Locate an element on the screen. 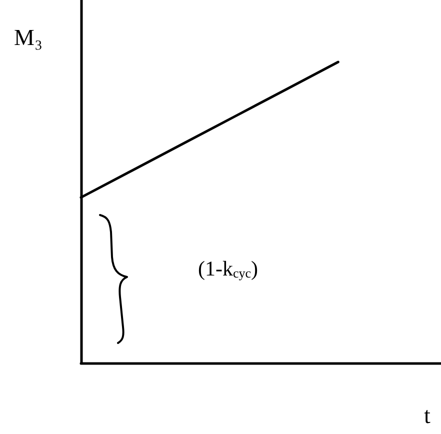 The height and width of the screenshot is (434, 441). annotation: (1-kcyc) is located at coordinates (228, 268).